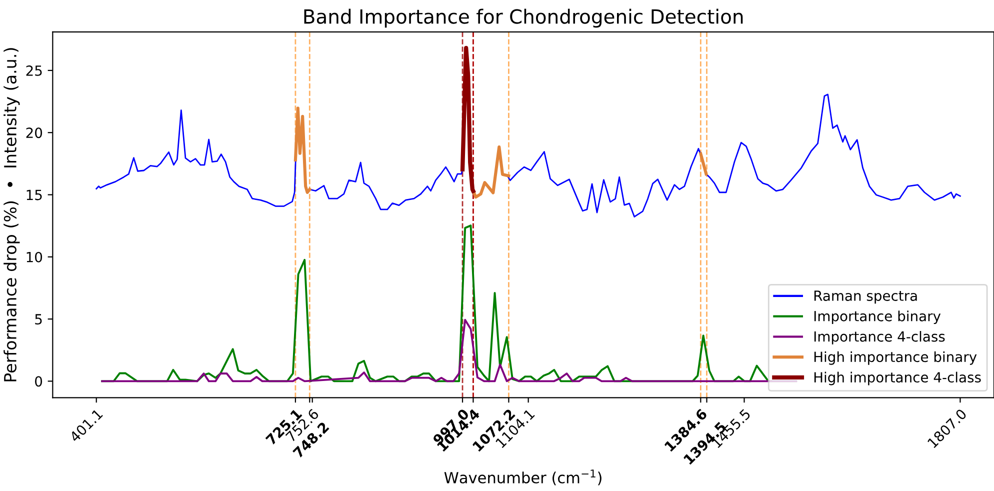 The image size is (994, 491). Describe the element at coordinates (38, 319) in the screenshot. I see `y-tick-label: 5` at that location.